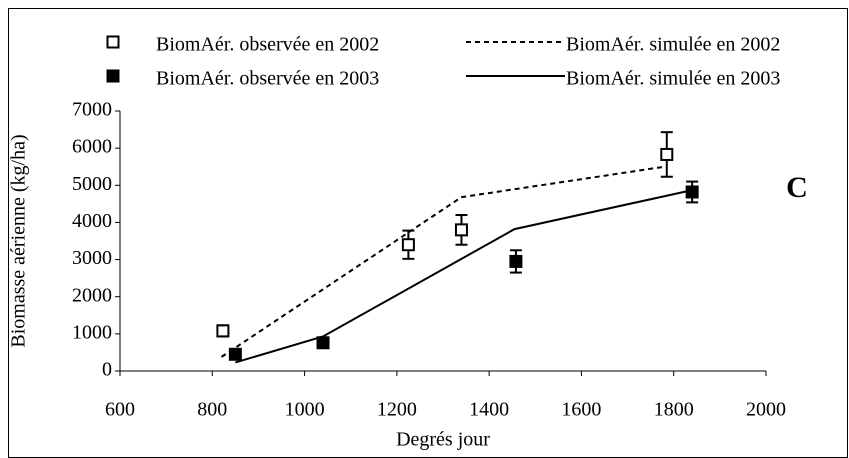  I want to click on y-tick-label: 5000, so click(92, 184).